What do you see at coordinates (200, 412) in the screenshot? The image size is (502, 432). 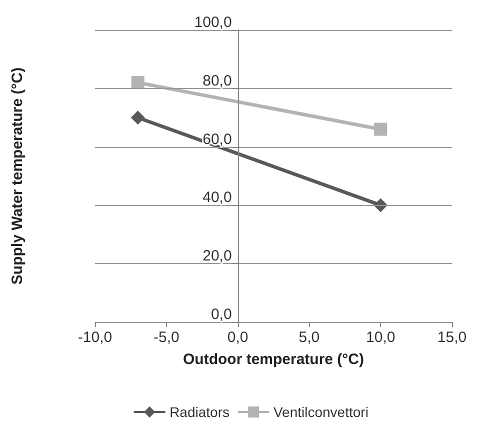 I see `legend-label: Radiators` at bounding box center [200, 412].